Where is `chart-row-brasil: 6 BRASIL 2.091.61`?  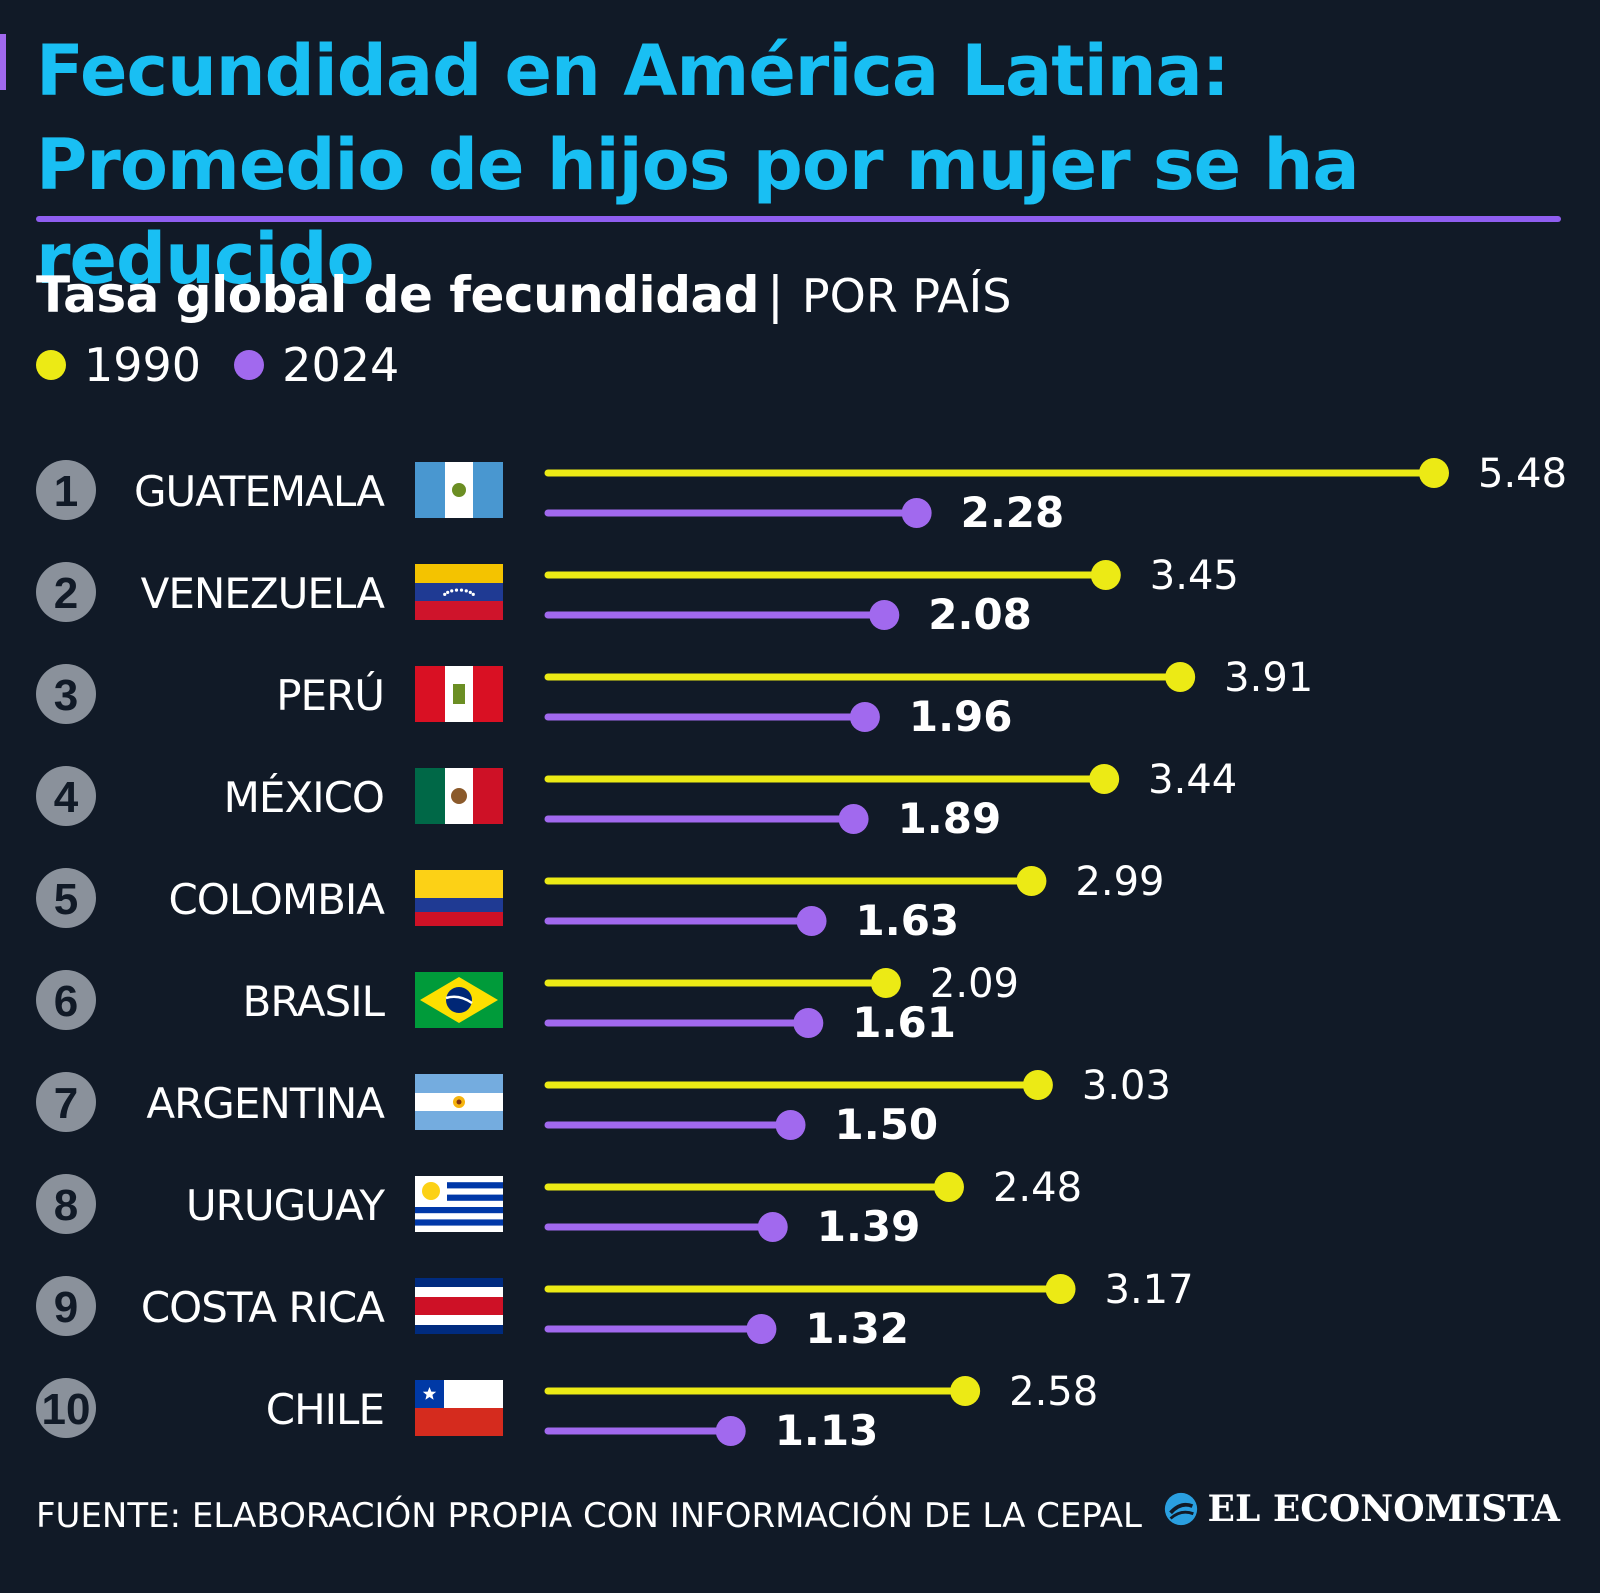 chart-row-brasil: 6 BRASIL 2.091.61 is located at coordinates (527, 1004).